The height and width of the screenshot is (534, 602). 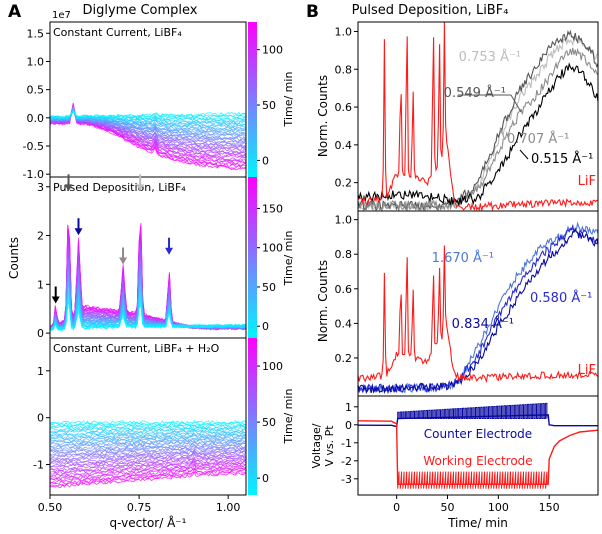 What do you see at coordinates (549, 507) in the screenshot?
I see `b3-xtick-label-3: 150` at bounding box center [549, 507].